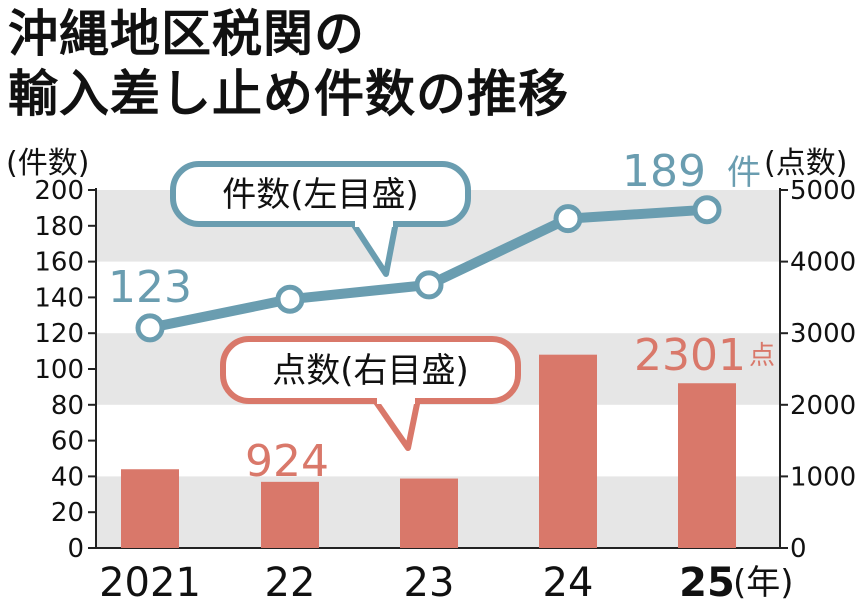  I want to click on x-tick-label: 2021, so click(150, 583).